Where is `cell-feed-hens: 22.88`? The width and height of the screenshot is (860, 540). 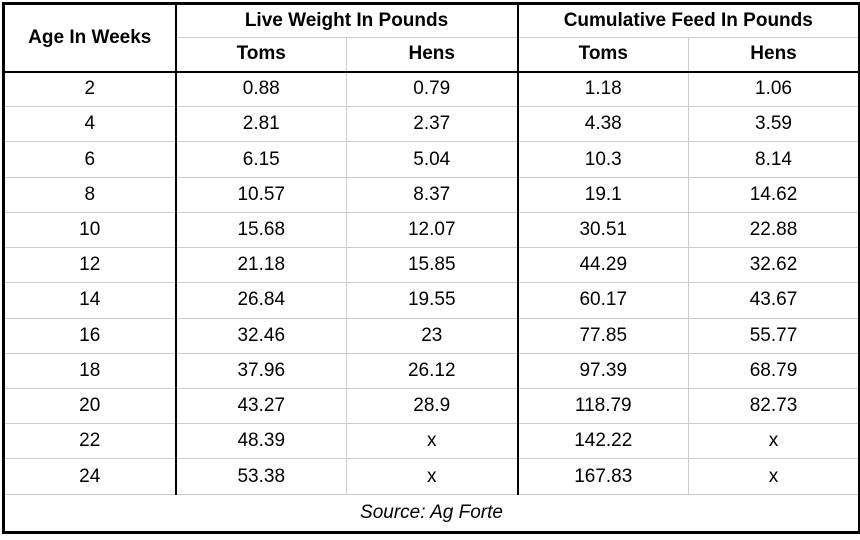
cell-feed-hens: 22.88 is located at coordinates (774, 229).